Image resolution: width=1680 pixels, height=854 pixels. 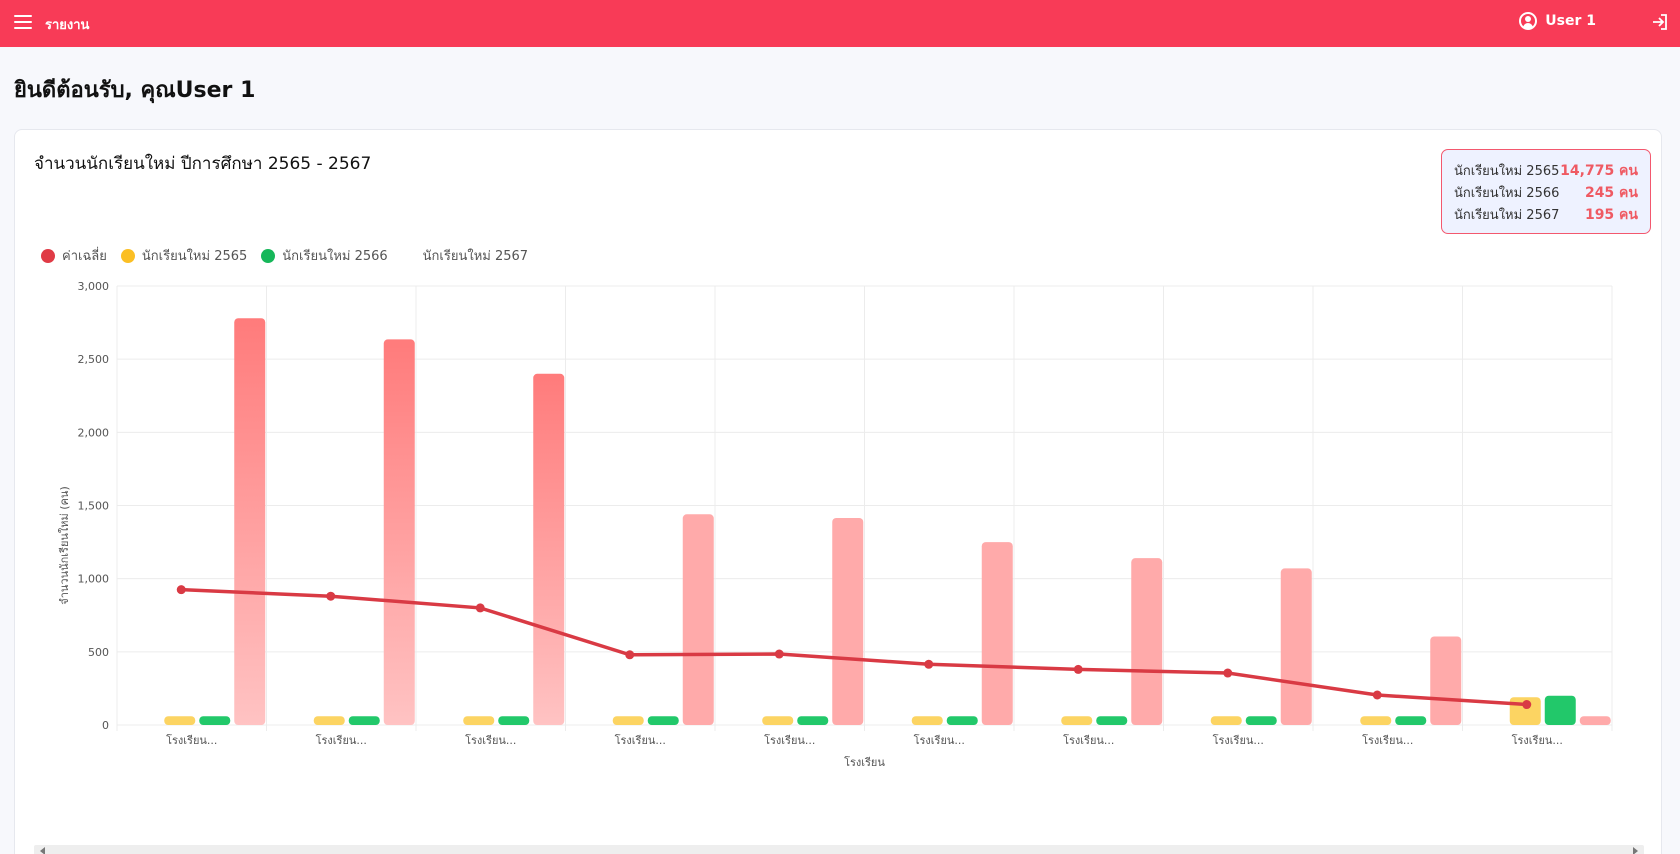 What do you see at coordinates (135, 90) in the screenshot?
I see `welcome-heading: ยินดีต้อนรับ, คุณUser 1` at bounding box center [135, 90].